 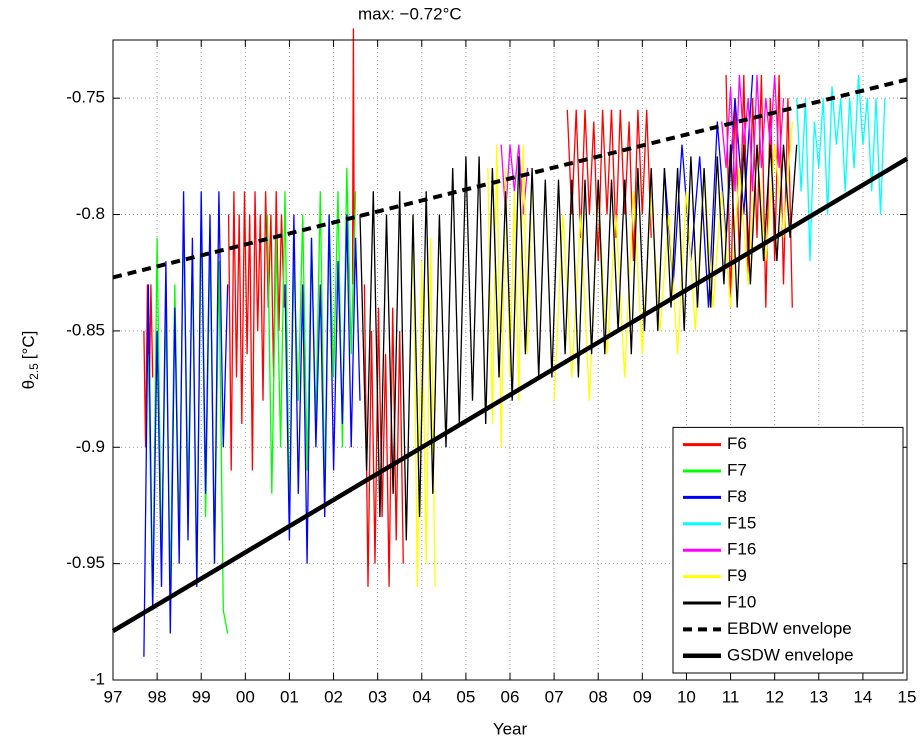 I want to click on x-tick-label: 09, so click(x=642, y=696).